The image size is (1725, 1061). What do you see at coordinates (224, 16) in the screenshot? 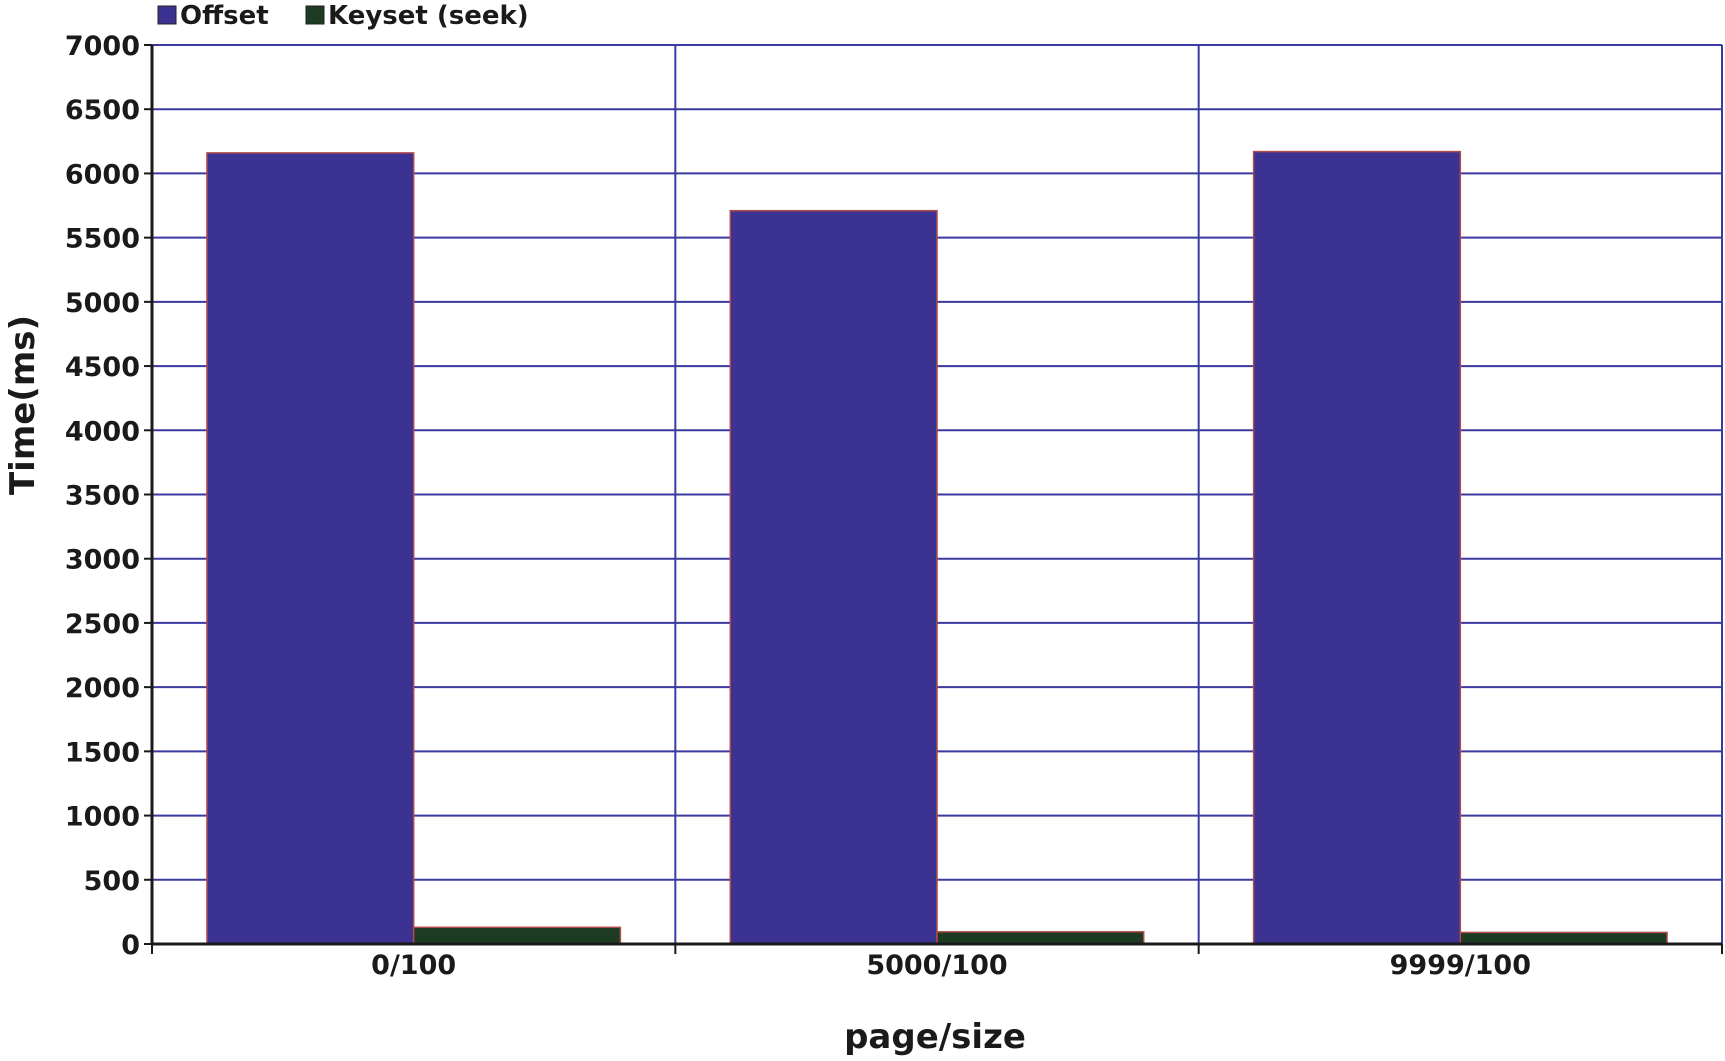
I see `legend-label-offset: Offset` at bounding box center [224, 16].